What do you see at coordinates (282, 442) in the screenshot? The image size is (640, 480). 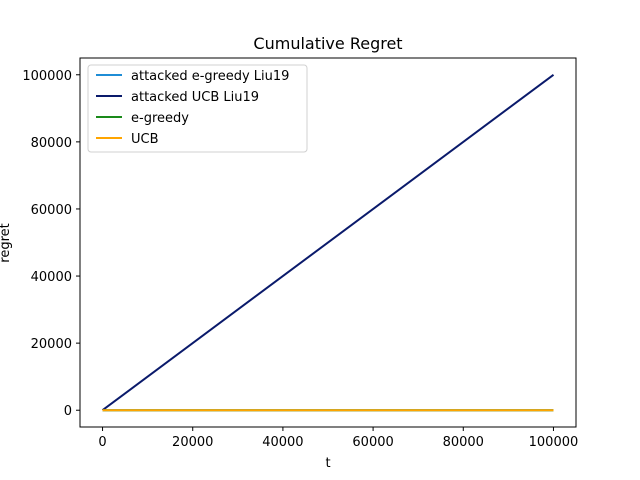 I see `x-tick-label: 40000` at bounding box center [282, 442].